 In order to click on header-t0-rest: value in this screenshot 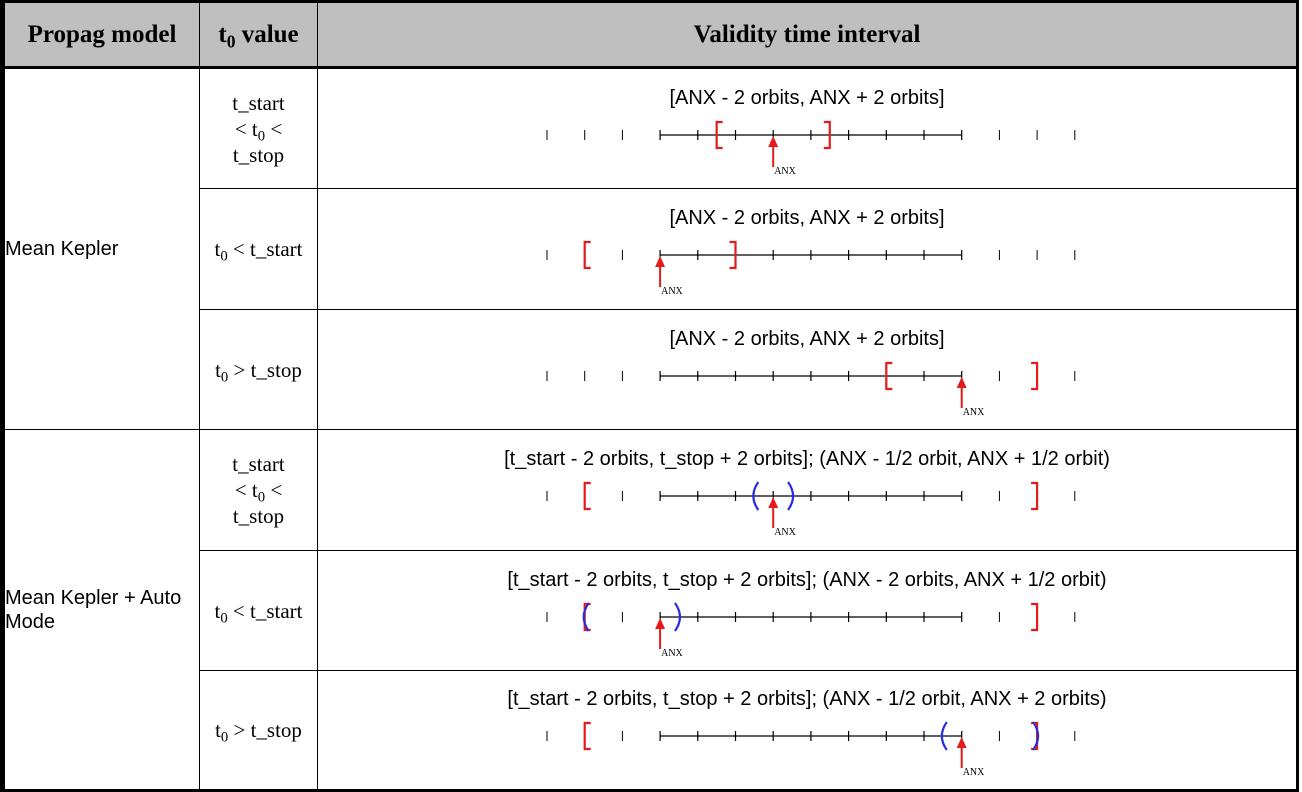, I will do `click(267, 34)`.